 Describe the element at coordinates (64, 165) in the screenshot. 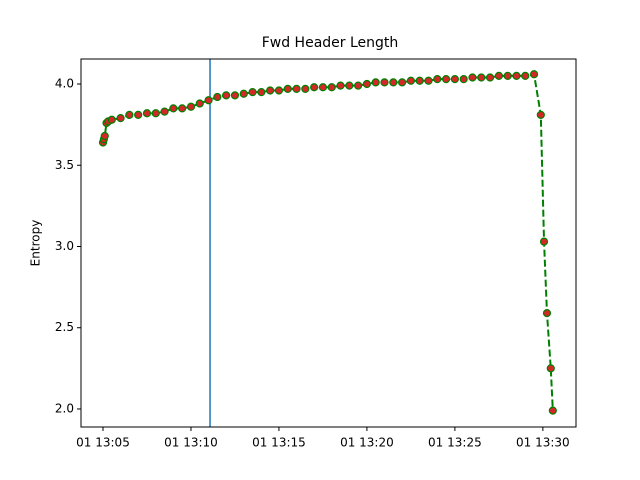

I see `y-tick-label: 3.5` at that location.